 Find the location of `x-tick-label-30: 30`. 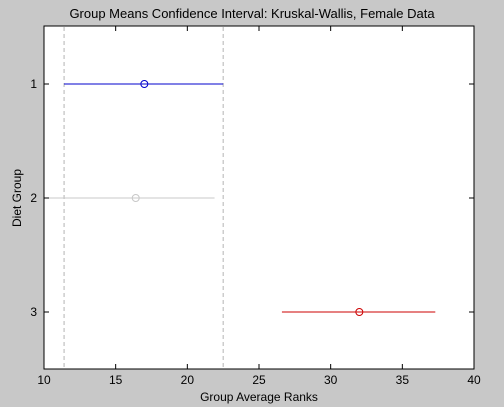

x-tick-label-30: 30 is located at coordinates (331, 380).